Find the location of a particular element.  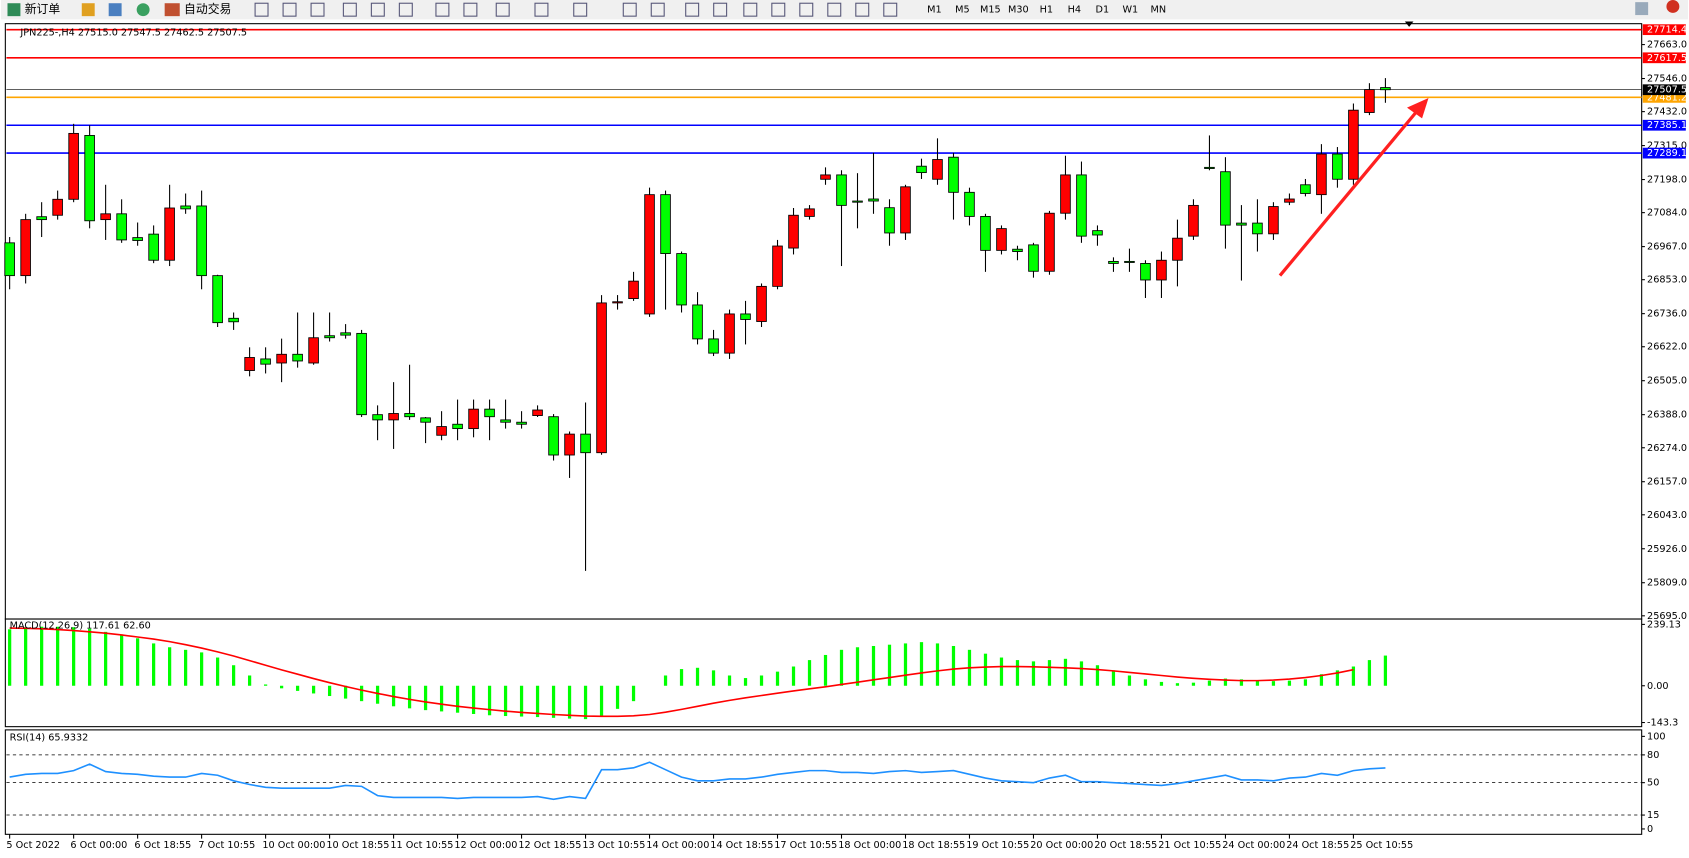

y-tick-label: 15 is located at coordinates (1653, 815).